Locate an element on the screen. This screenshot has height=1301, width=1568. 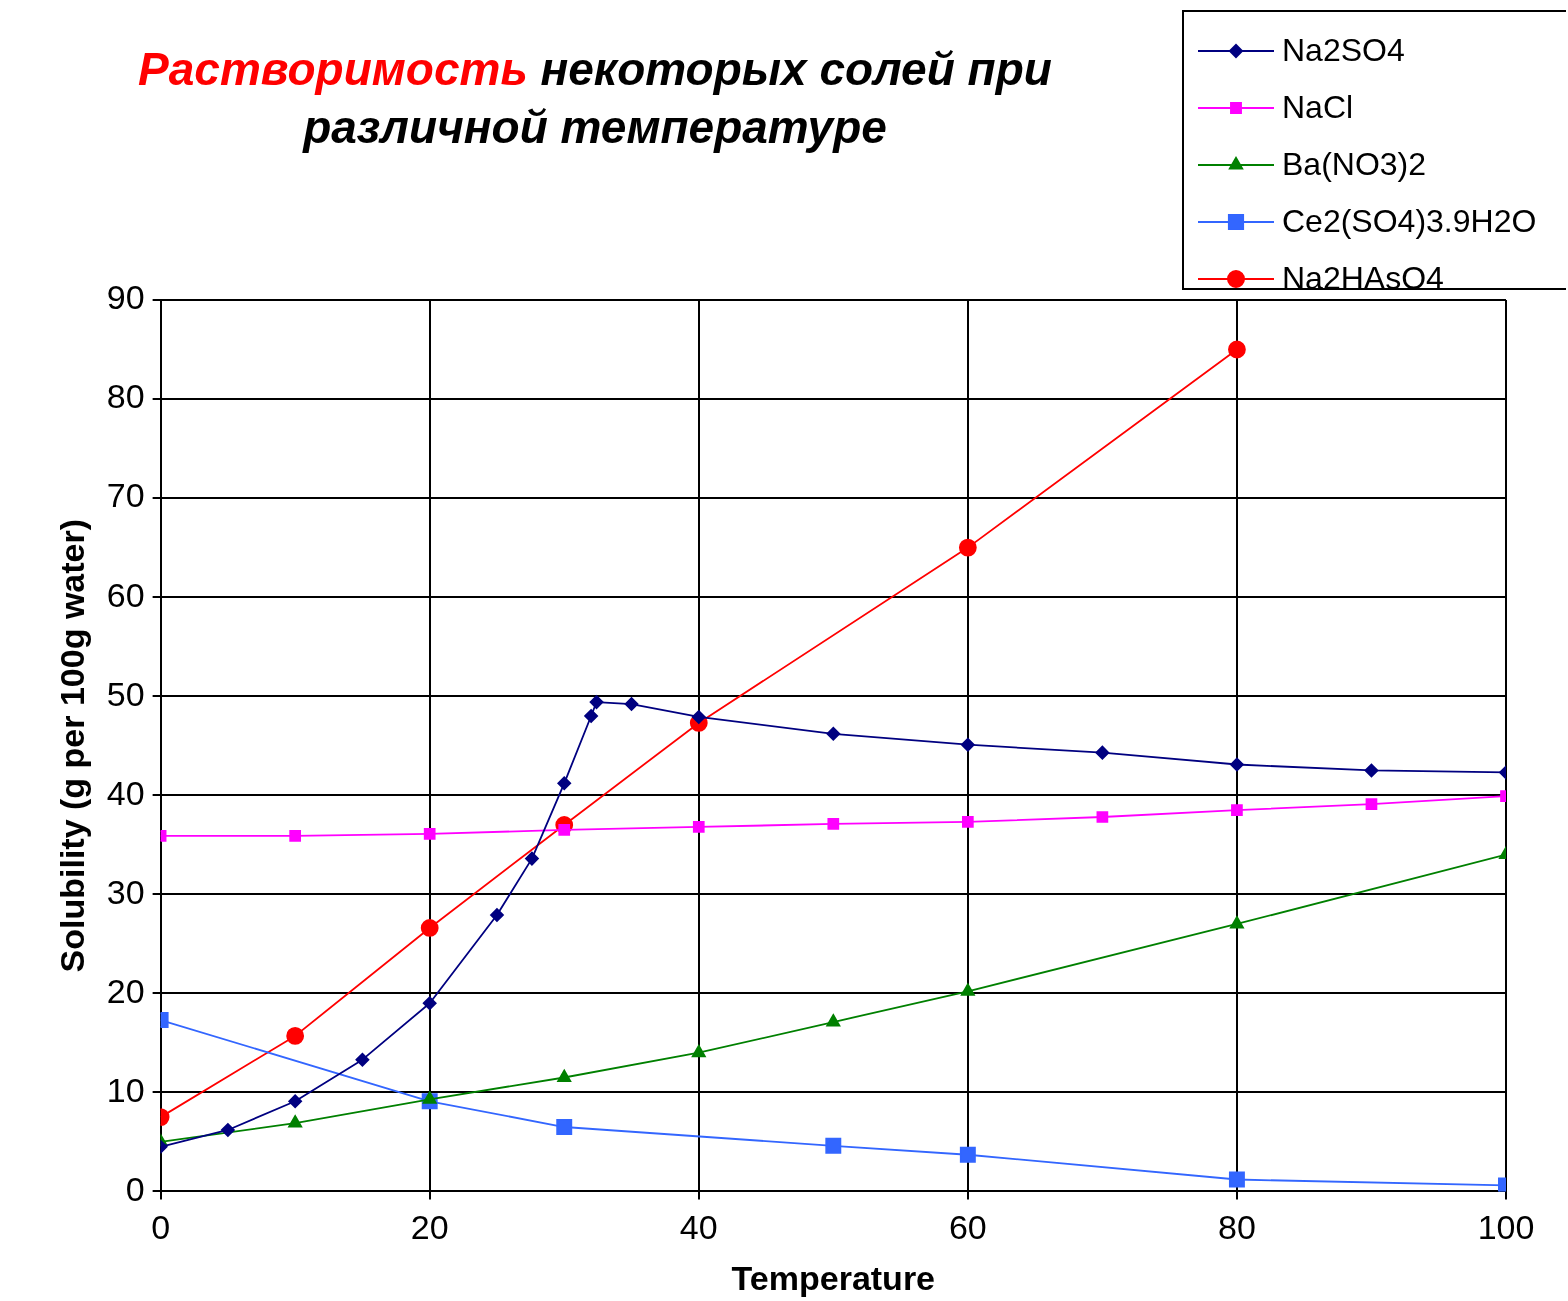
legend-label: NaCl is located at coordinates (1318, 107).